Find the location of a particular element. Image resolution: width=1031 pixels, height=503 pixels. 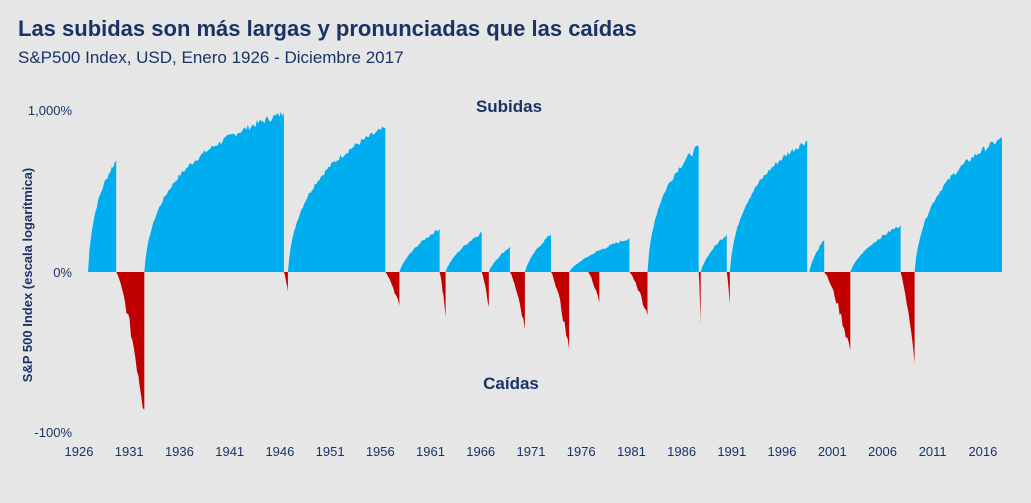

y-axis-label: S&P 500 Index (escala logarítmica) is located at coordinates (27, 275).